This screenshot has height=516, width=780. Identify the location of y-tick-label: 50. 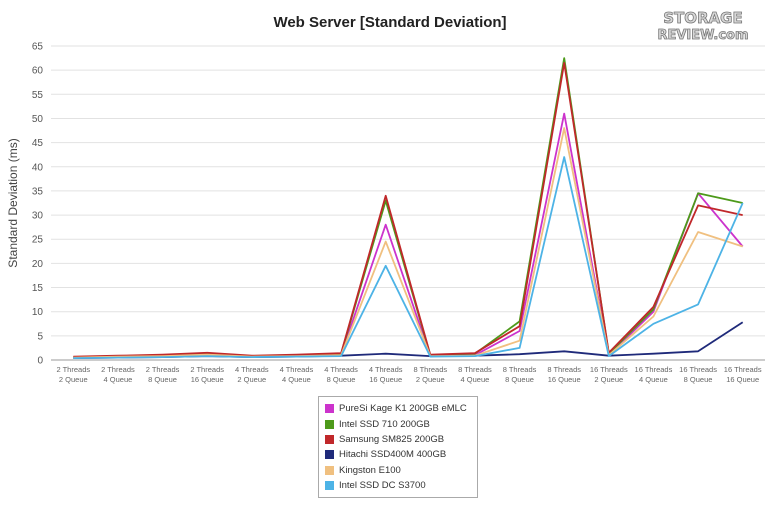
(38, 119).